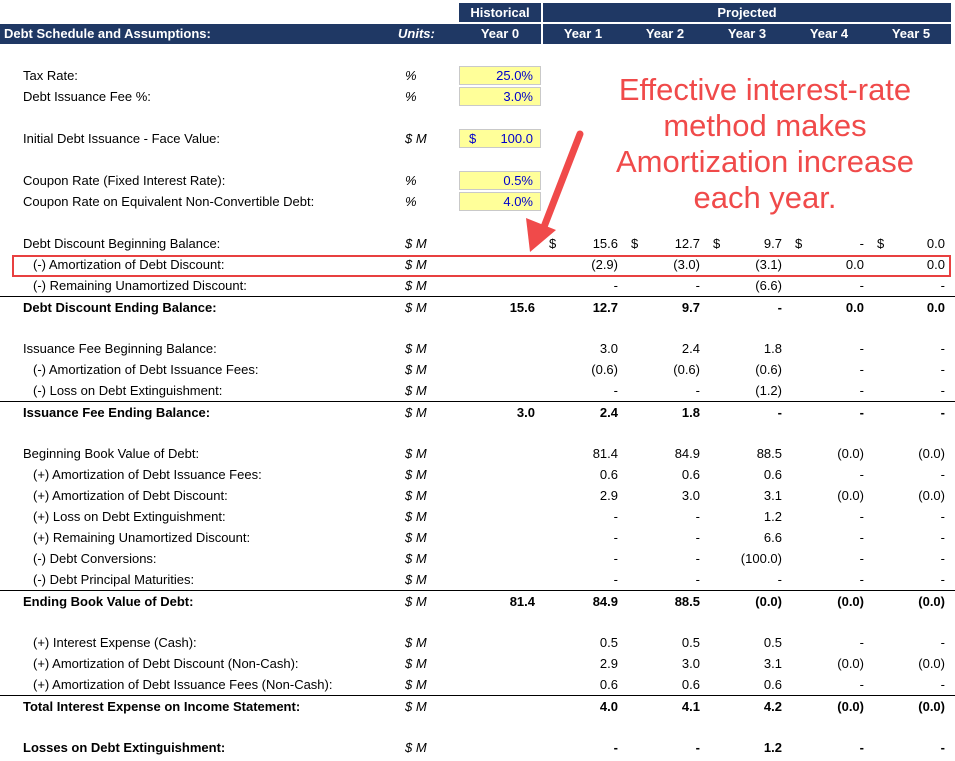 Image resolution: width=955 pixels, height=761 pixels. Describe the element at coordinates (768, 601) in the screenshot. I see `cell-year-3: (0.0)` at that location.